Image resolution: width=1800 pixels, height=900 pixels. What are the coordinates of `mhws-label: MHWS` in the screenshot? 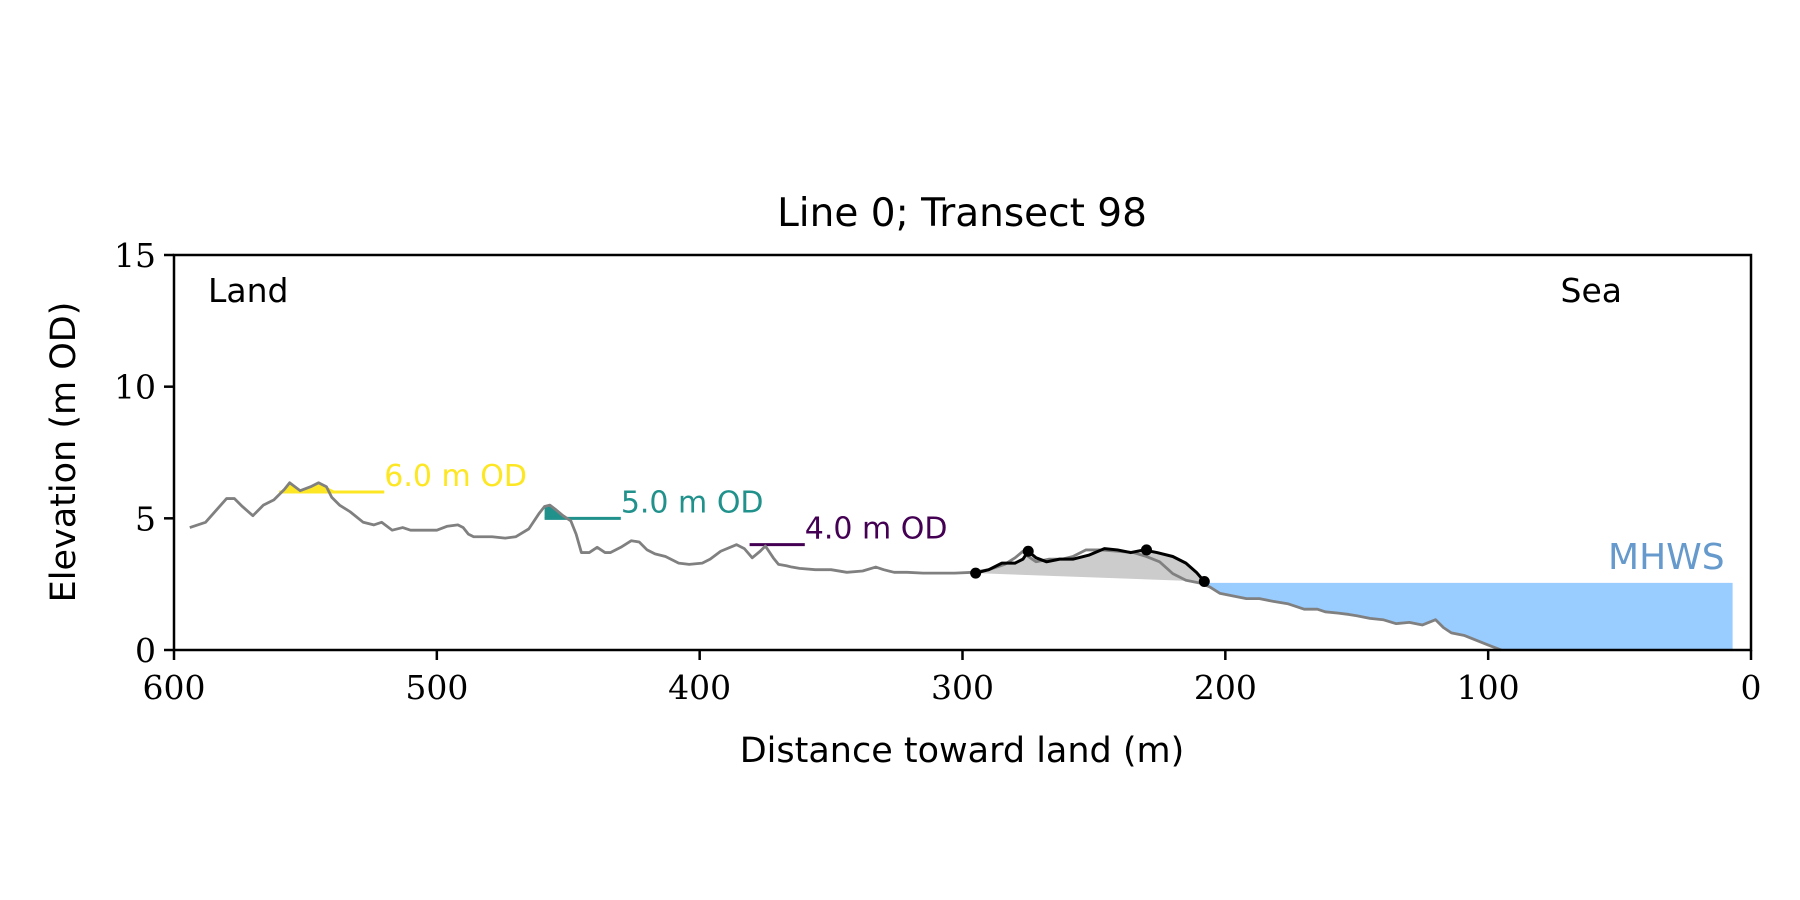 It's located at (1666, 557).